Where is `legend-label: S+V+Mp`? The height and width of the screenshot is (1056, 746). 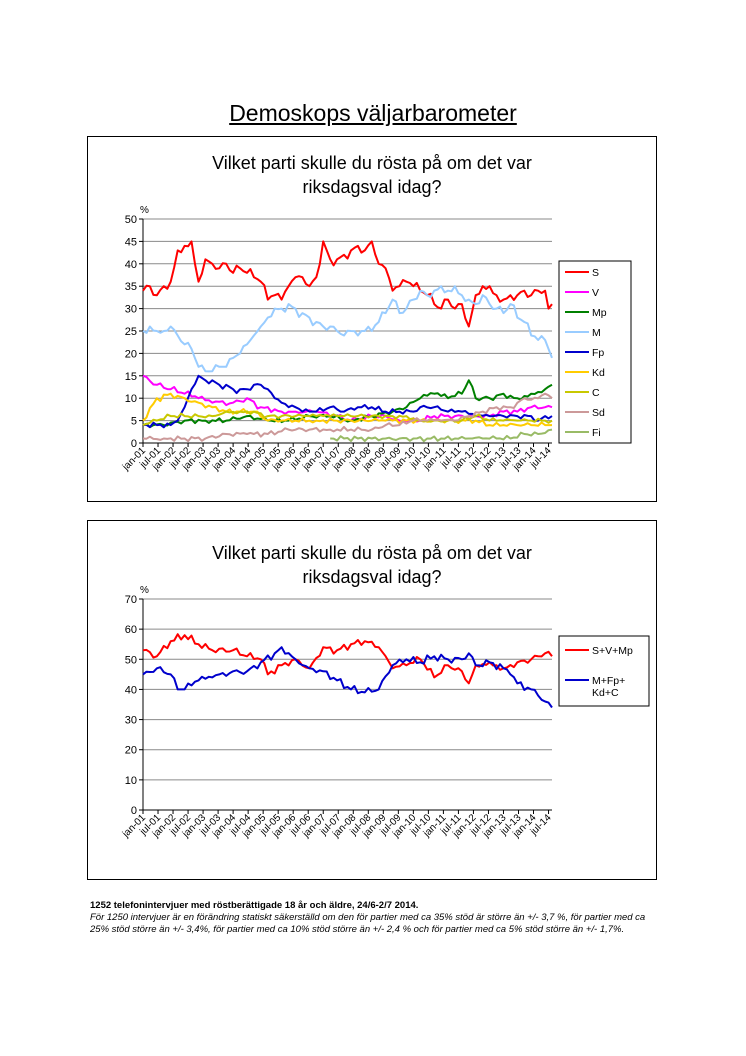
legend-label: S+V+Mp is located at coordinates (612, 651).